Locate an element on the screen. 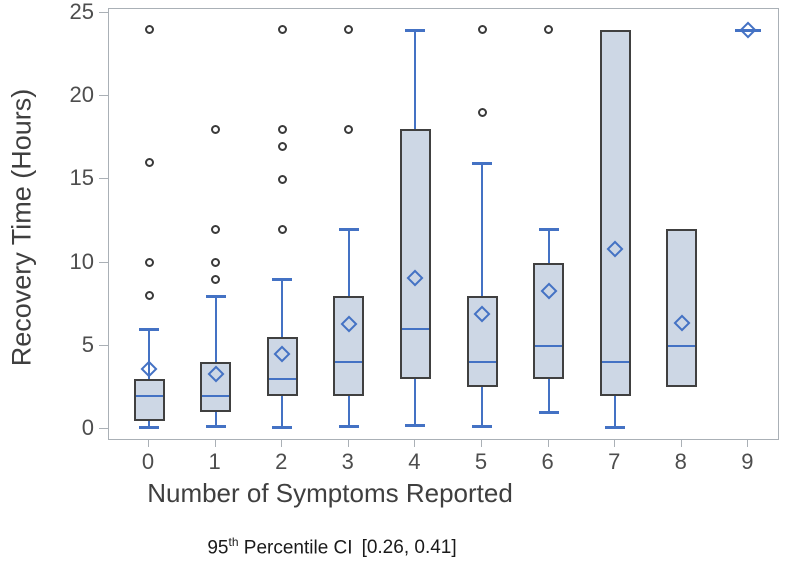 This screenshot has width=787, height=571. y-tick-label: 20 is located at coordinates (81, 95).